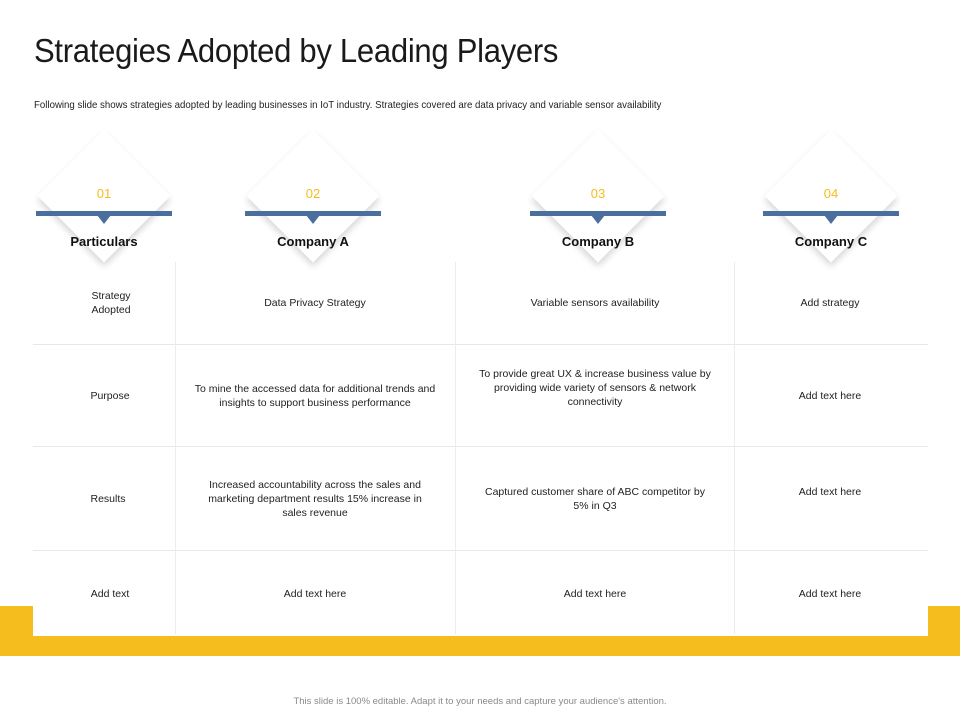 Image resolution: width=960 pixels, height=720 pixels. I want to click on column-label: Company C, so click(831, 241).